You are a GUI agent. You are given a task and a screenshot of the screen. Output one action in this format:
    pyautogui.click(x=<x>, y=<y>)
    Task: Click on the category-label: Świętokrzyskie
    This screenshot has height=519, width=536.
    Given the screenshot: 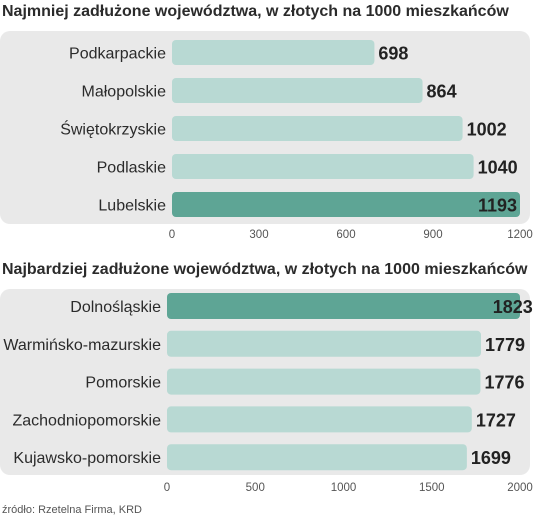 What is the action you would take?
    pyautogui.click(x=113, y=129)
    